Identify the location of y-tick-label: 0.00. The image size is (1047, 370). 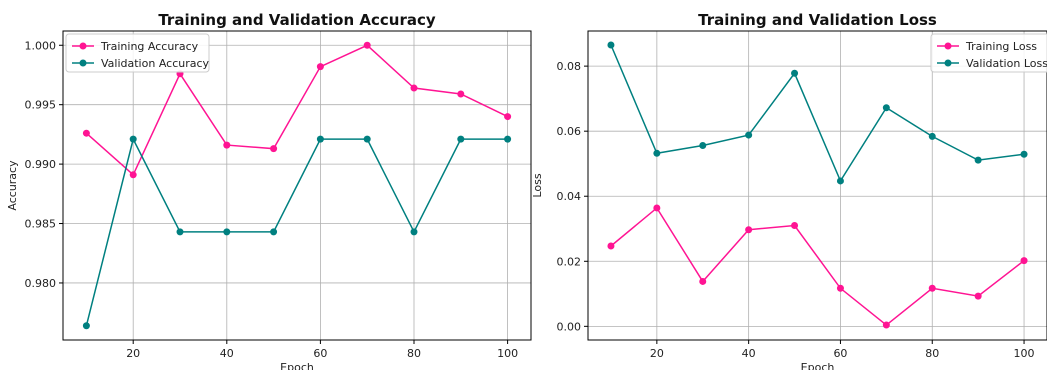
(569, 326).